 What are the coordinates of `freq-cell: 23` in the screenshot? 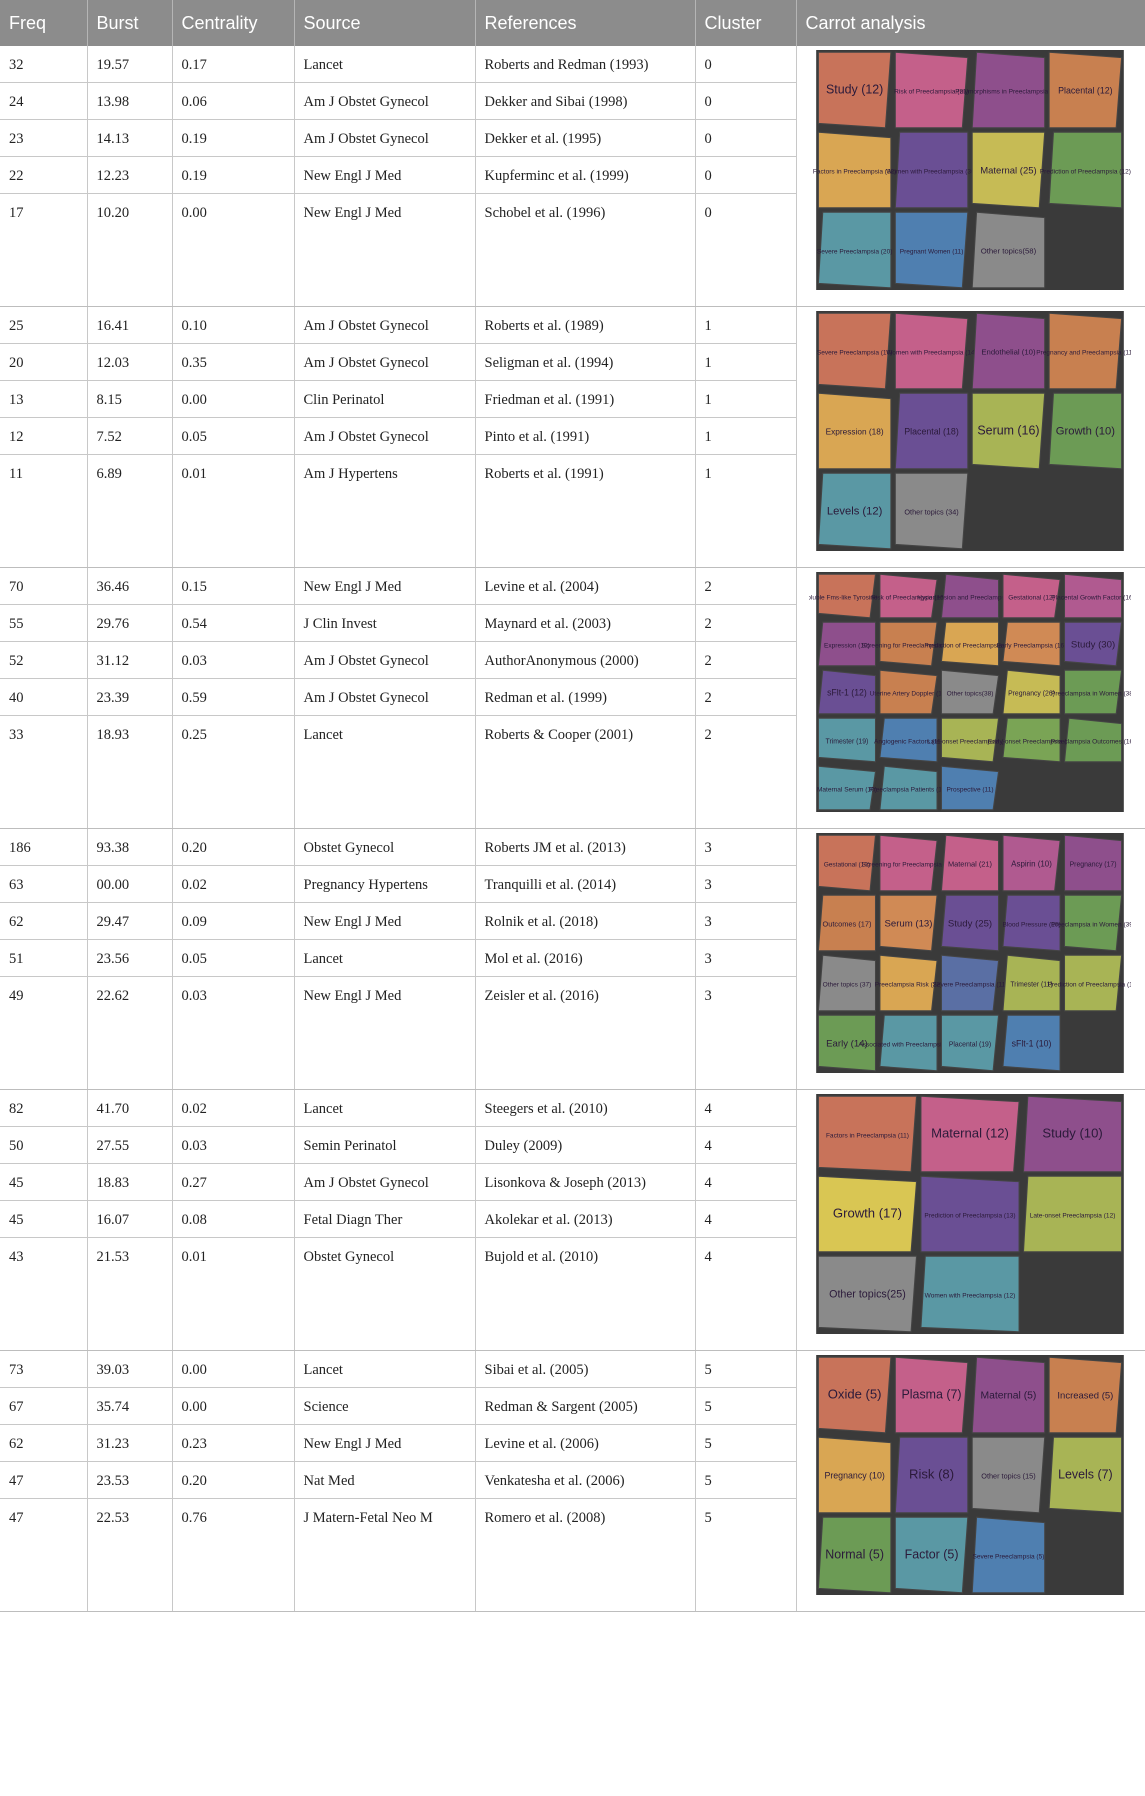 It's located at (43, 138).